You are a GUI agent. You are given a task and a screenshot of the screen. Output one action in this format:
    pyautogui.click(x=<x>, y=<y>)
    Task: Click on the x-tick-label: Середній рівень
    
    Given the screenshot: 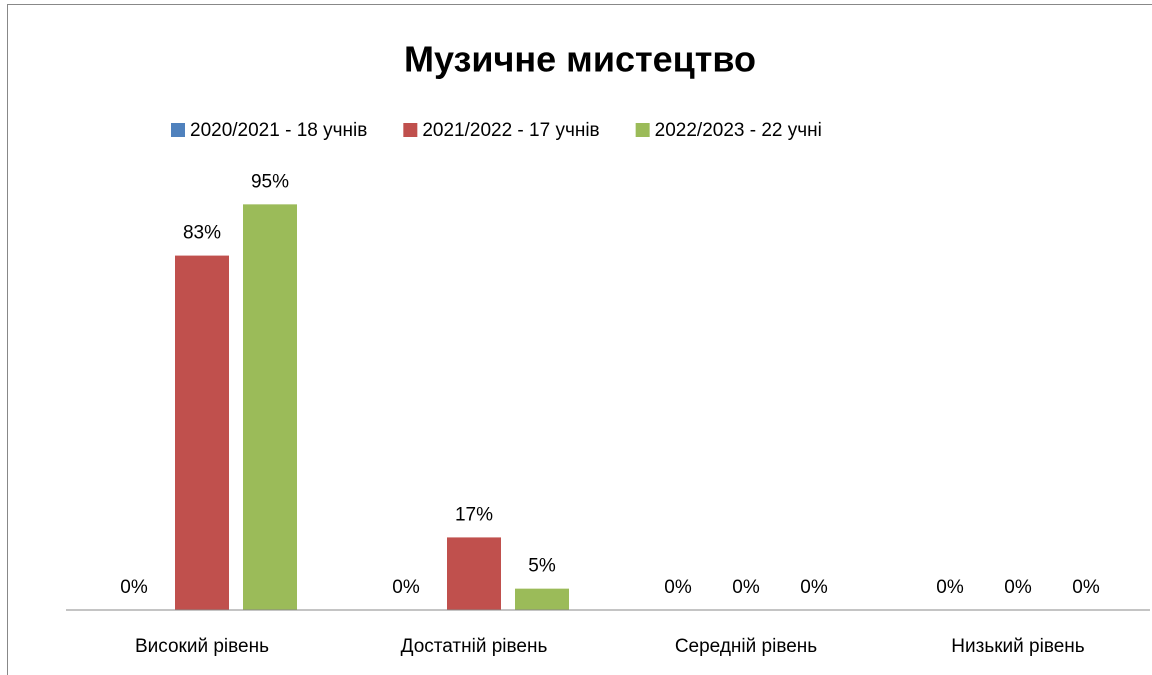 What is the action you would take?
    pyautogui.click(x=746, y=646)
    